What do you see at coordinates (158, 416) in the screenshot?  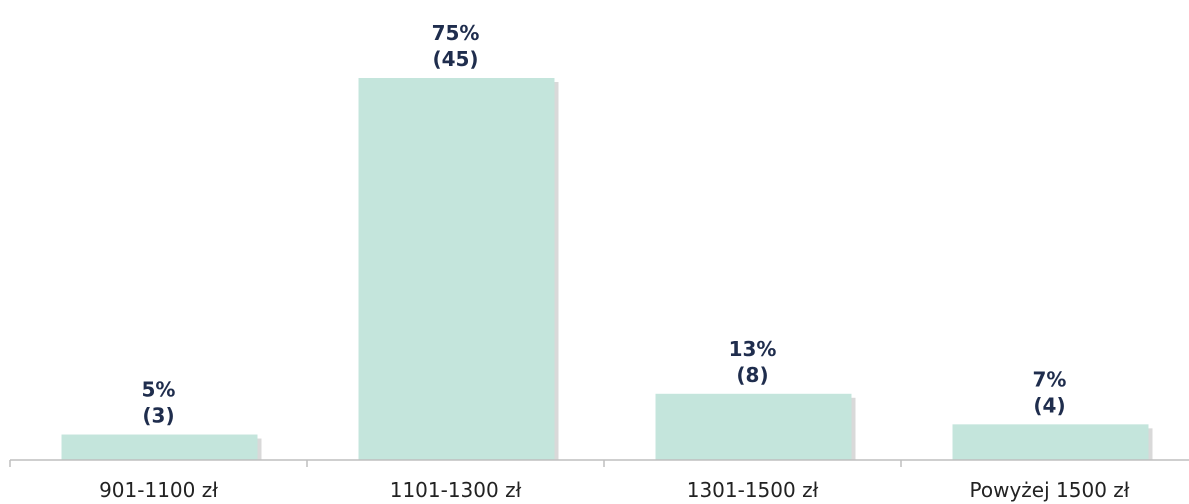 I see `bar-count-label: (3)` at bounding box center [158, 416].